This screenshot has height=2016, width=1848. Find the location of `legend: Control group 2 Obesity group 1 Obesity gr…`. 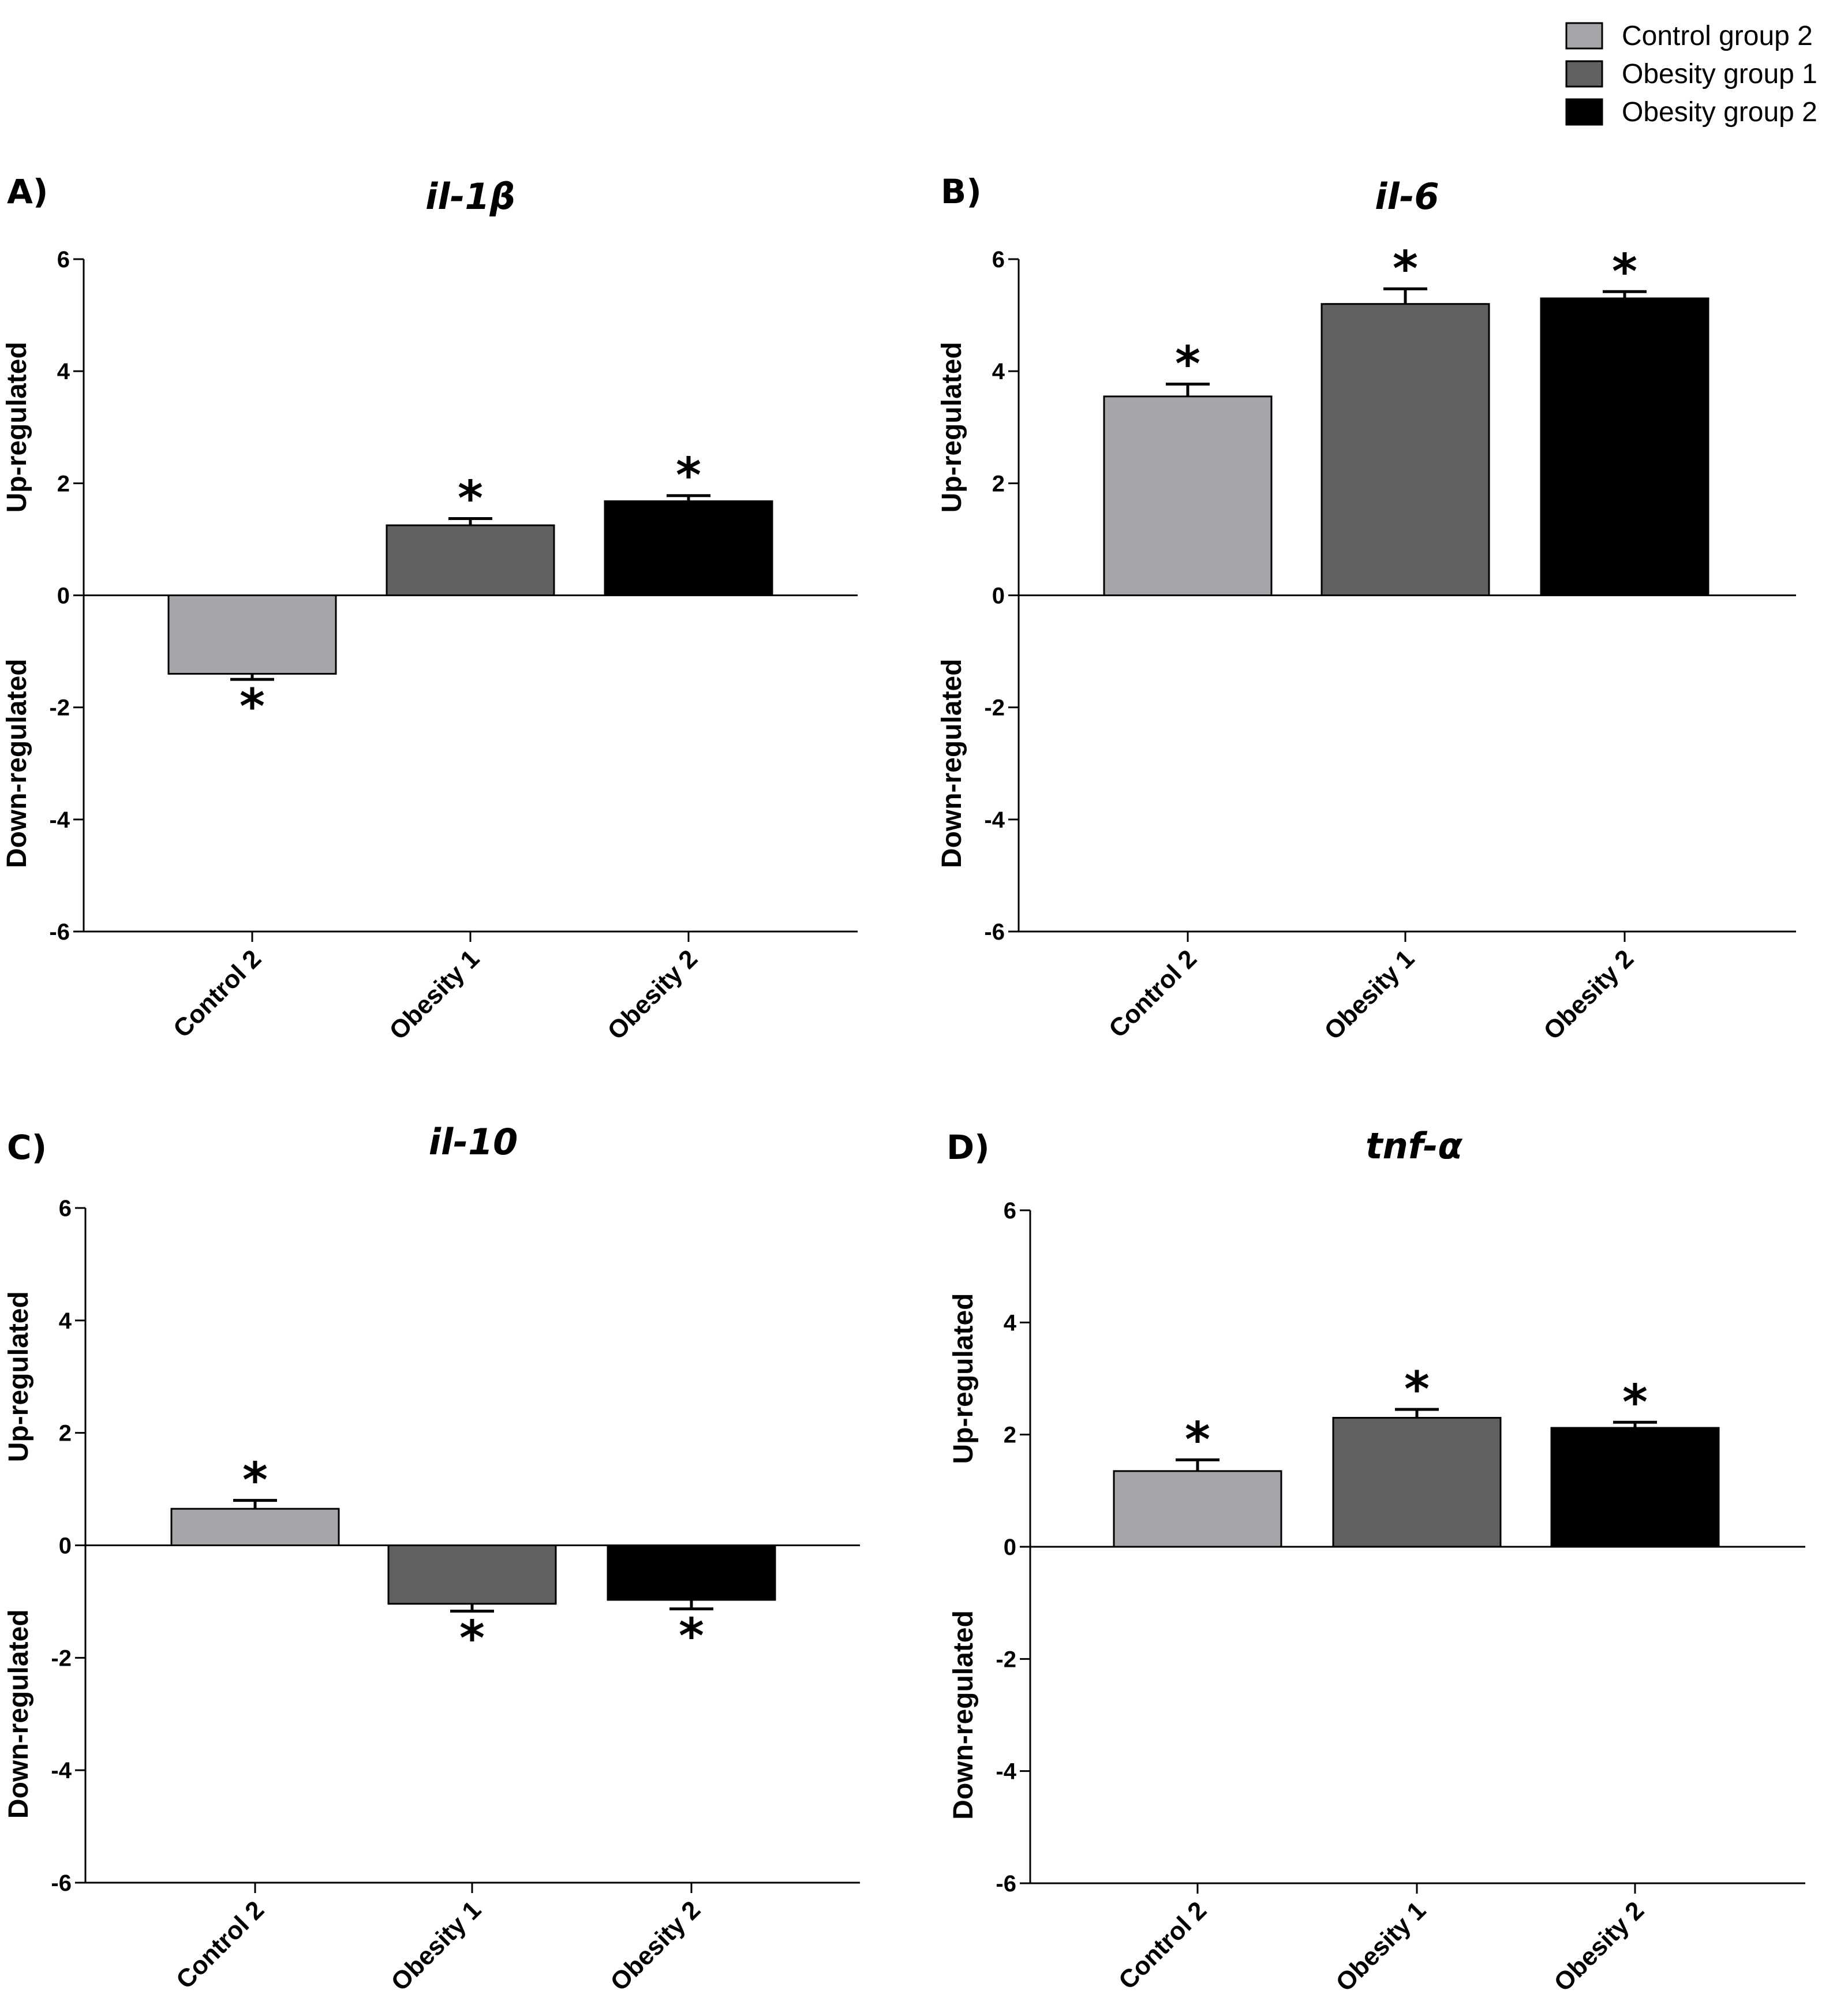

legend: Control group 2 Obesity group 1 Obesity gr… is located at coordinates (1691, 74).